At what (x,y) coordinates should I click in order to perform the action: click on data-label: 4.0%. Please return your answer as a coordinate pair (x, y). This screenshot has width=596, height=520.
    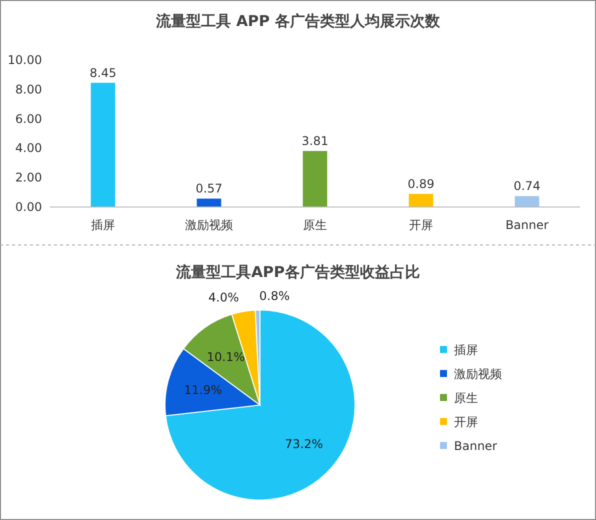
    Looking at the image, I should click on (223, 297).